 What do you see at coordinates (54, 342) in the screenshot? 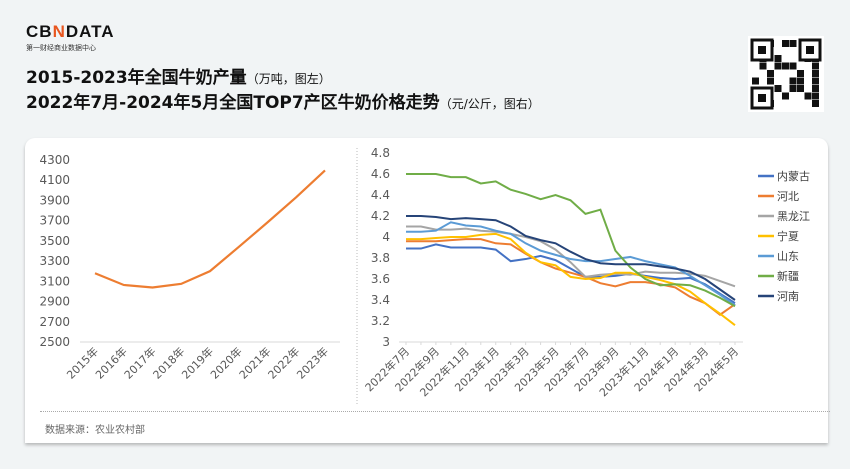
I see `left-y-tick-label: 2500` at bounding box center [54, 342].